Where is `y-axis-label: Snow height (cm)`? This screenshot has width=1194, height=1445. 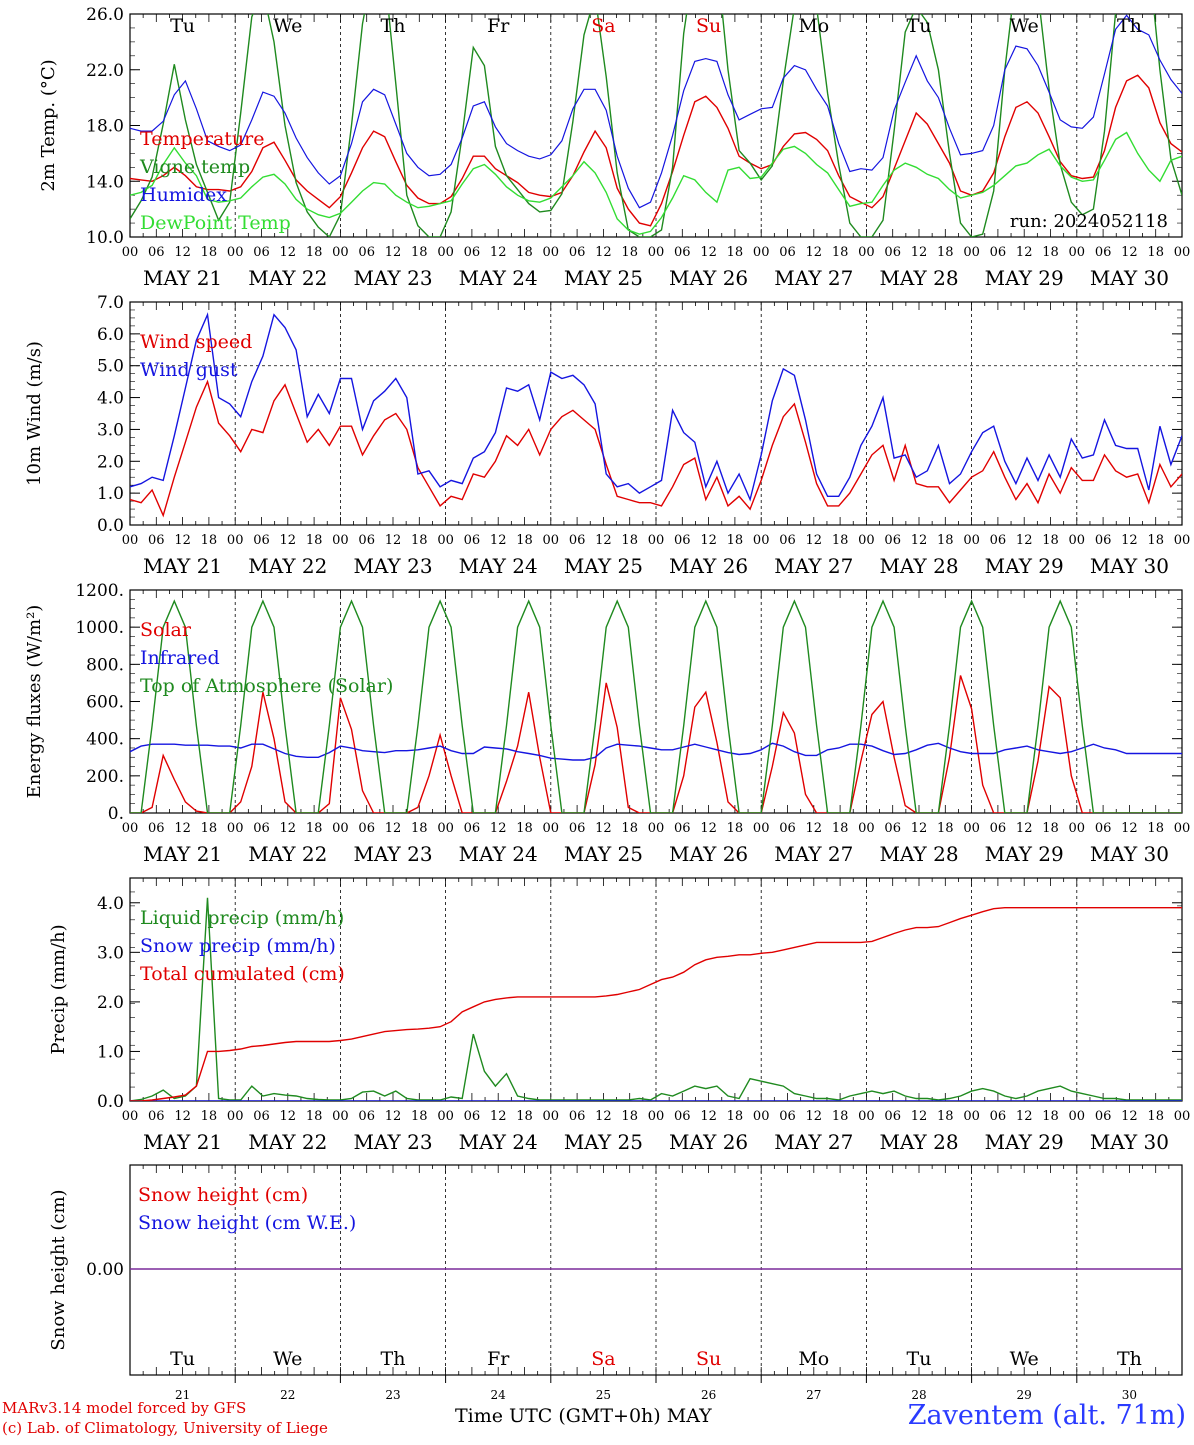 y-axis-label: Snow height (cm) is located at coordinates (58, 1269).